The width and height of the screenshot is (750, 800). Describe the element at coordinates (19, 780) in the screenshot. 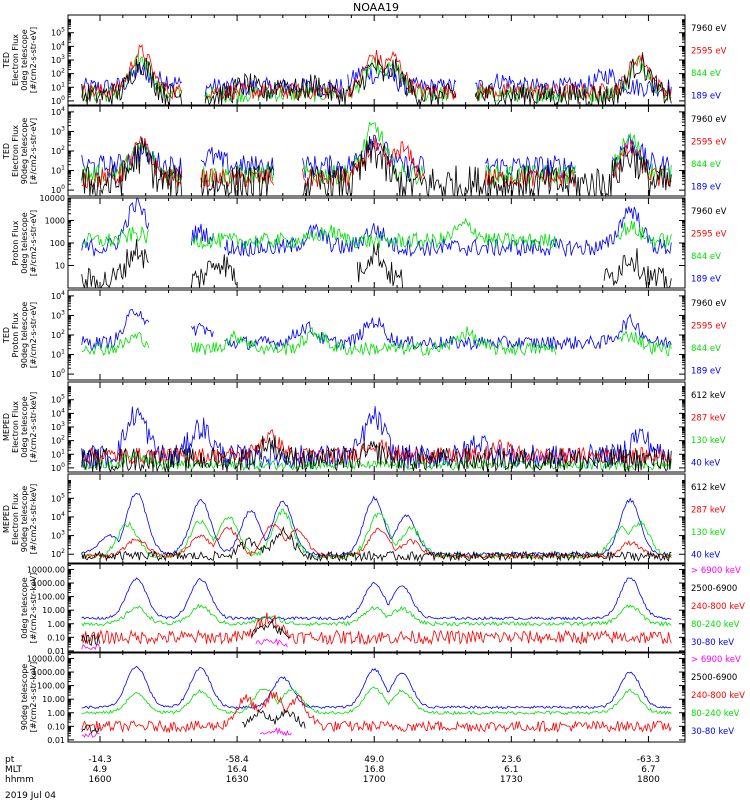

I see `x-row-label: hhmm` at that location.